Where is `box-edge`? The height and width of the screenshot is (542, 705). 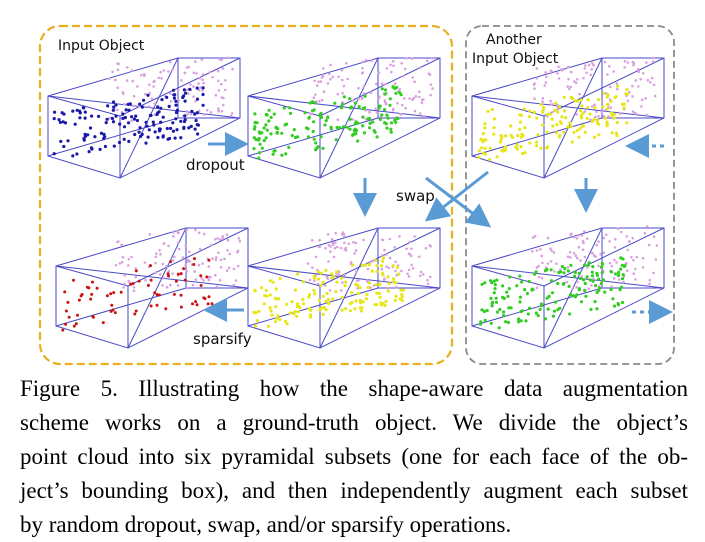
box-edge is located at coordinates (113, 137).